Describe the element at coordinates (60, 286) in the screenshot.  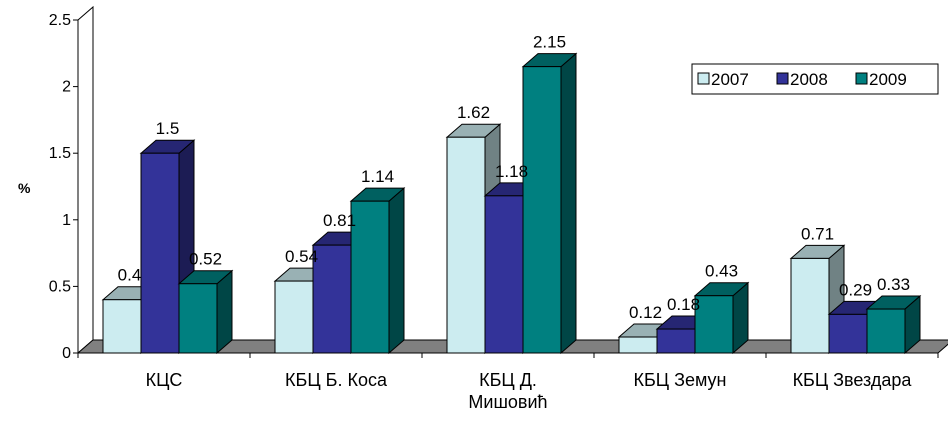
I see `y-tick-label: 0.5` at that location.